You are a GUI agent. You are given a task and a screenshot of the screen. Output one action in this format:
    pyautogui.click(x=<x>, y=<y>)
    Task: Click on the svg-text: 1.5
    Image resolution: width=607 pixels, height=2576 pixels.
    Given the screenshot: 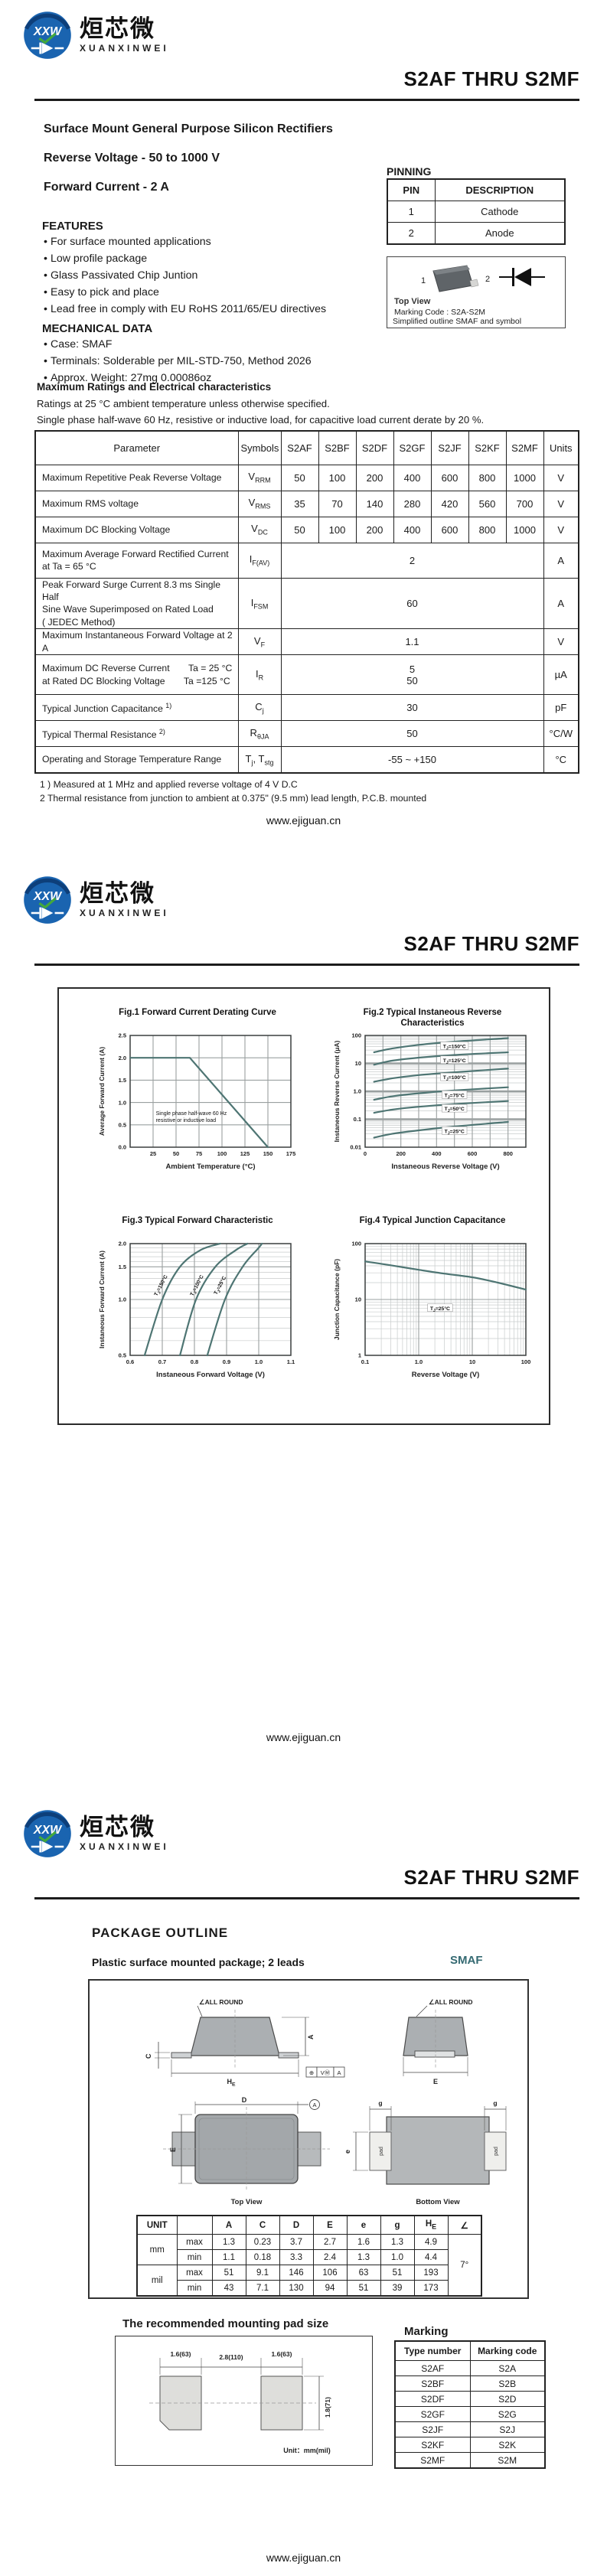 What is the action you would take?
    pyautogui.click(x=123, y=1267)
    